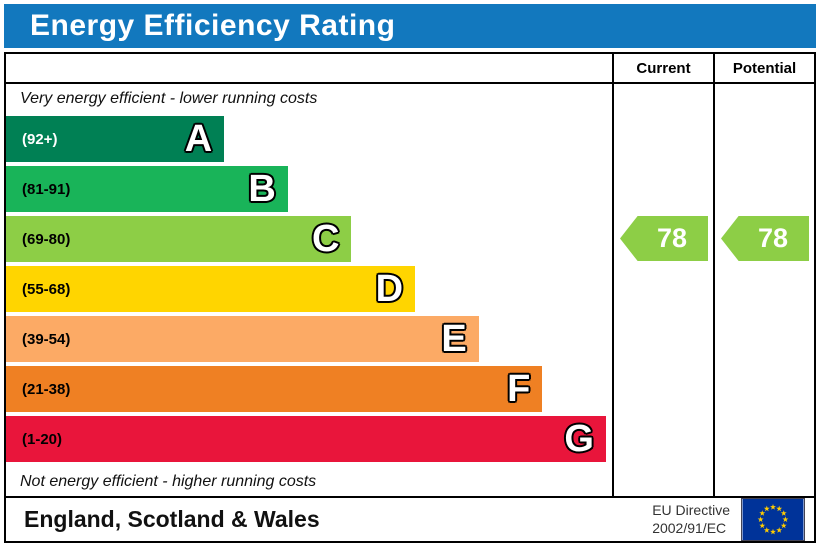 The image size is (820, 547). I want to click on band-bar: (1-20) G, so click(306, 439).